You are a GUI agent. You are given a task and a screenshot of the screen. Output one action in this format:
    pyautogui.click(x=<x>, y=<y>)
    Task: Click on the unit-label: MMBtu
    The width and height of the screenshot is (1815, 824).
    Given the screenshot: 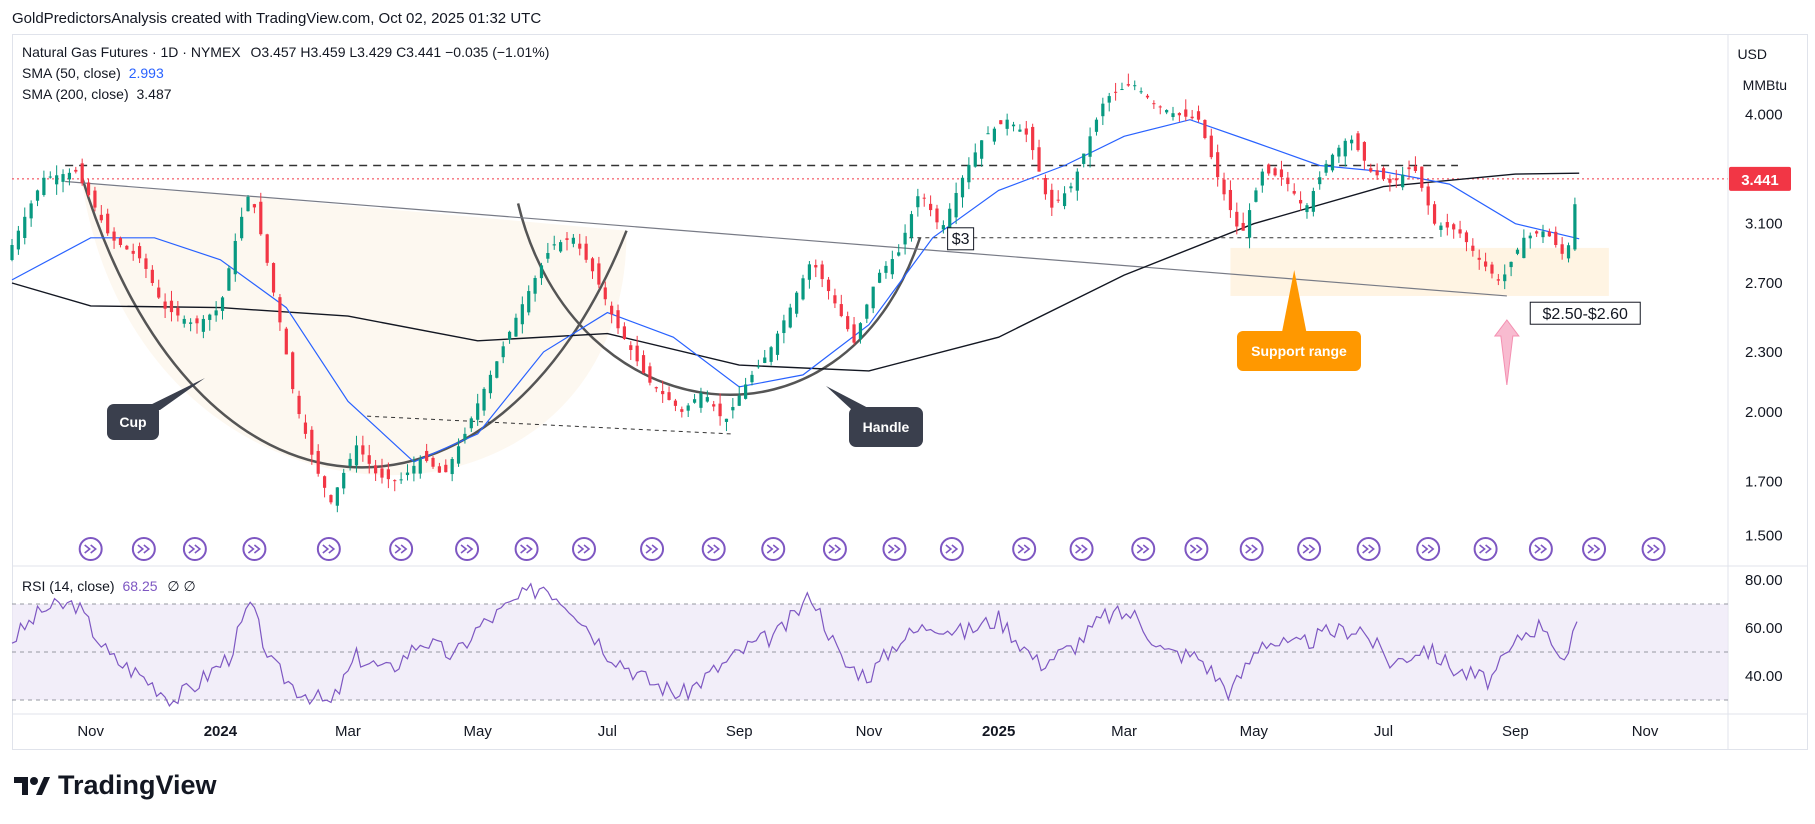 What is the action you would take?
    pyautogui.click(x=1764, y=85)
    